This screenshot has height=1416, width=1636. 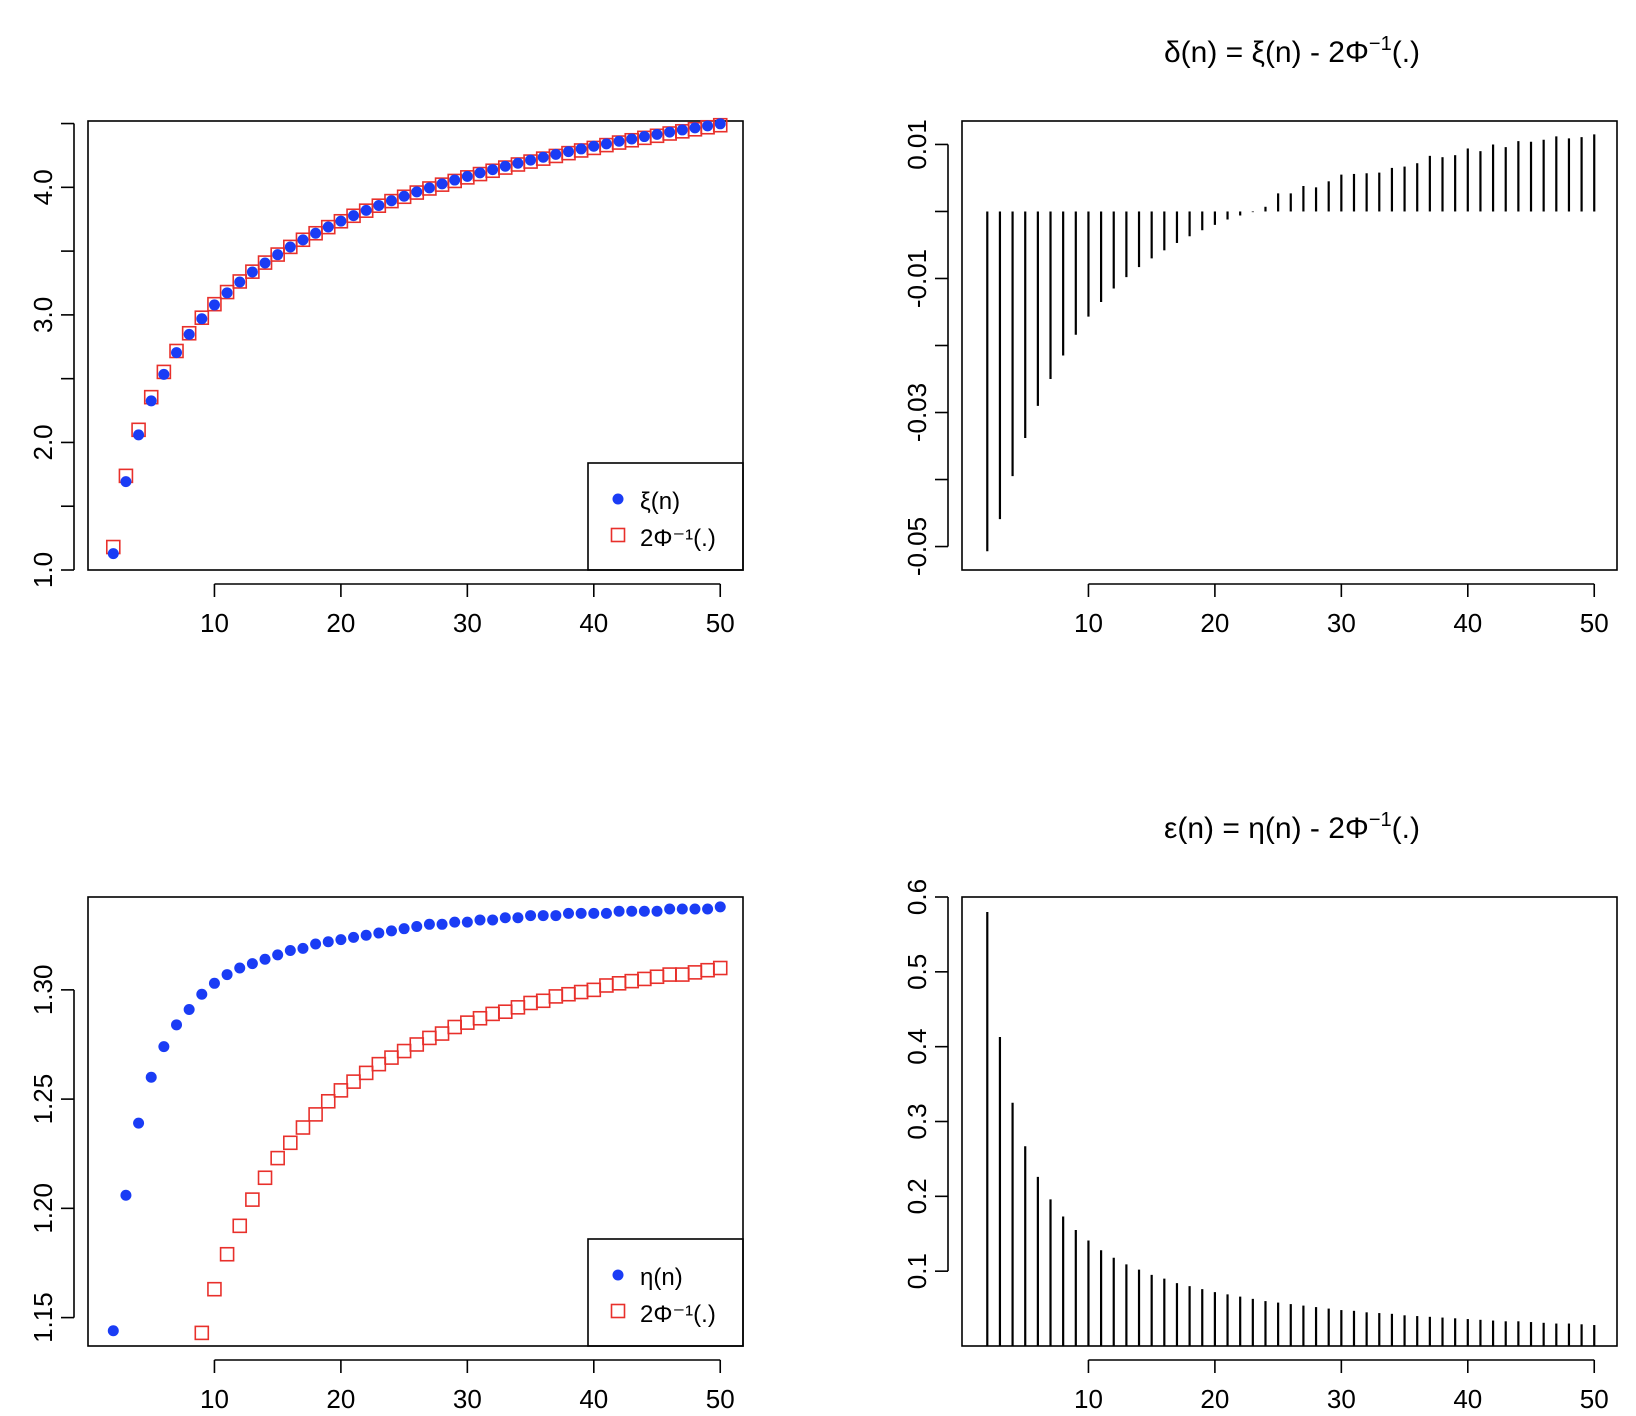 I want to click on title-superscript: −1, so click(x=1380, y=44).